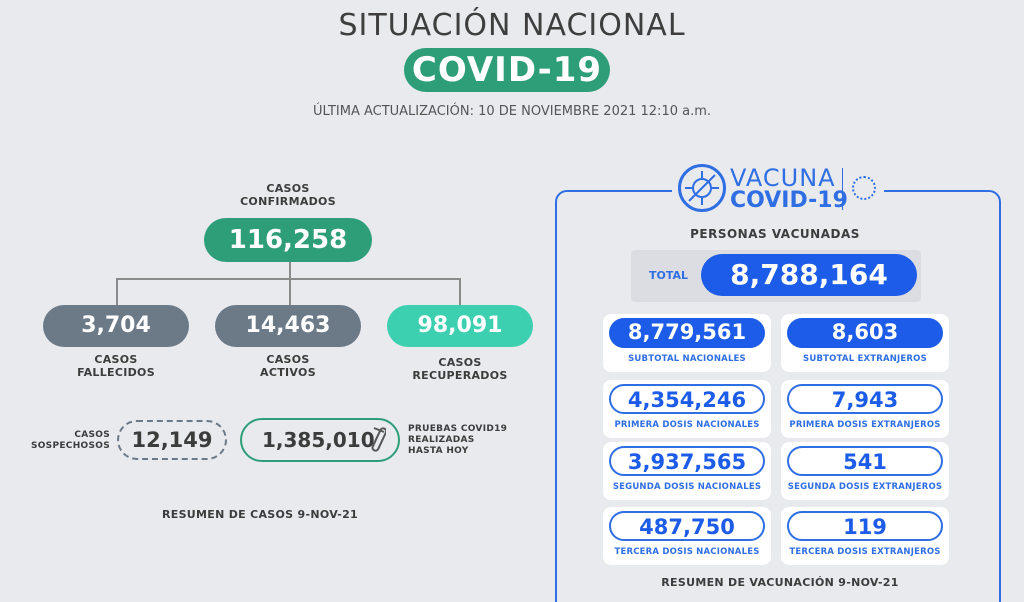 The height and width of the screenshot is (602, 1024). Describe the element at coordinates (842, 189) in the screenshot. I see `logo-divider` at that location.